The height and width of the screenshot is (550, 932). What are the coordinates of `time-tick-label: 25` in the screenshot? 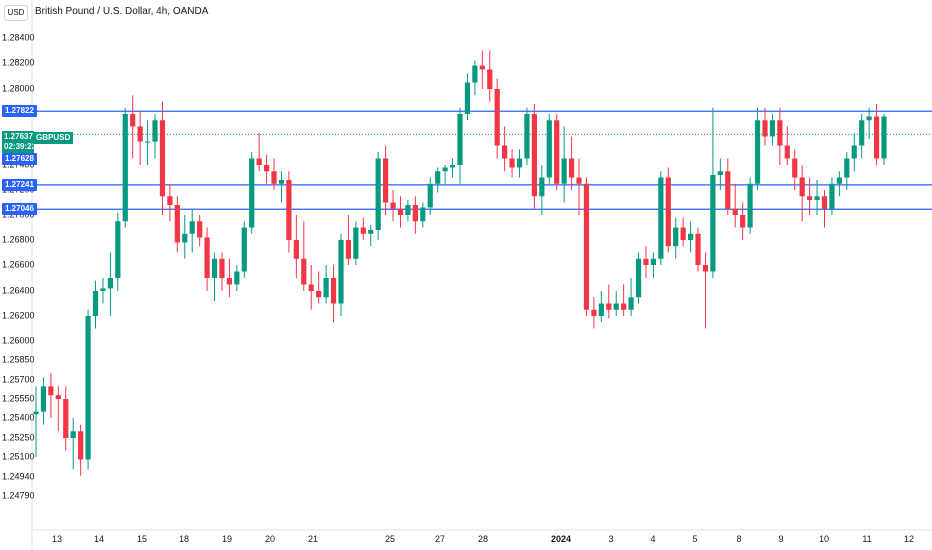 It's located at (390, 539).